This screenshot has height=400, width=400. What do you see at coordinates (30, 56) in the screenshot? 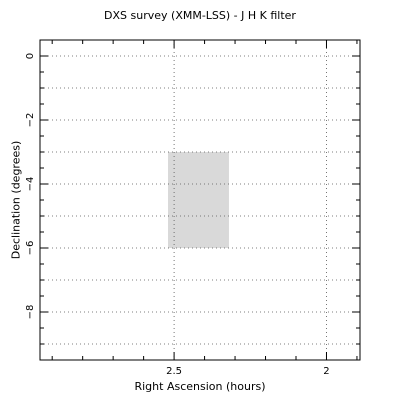
I see `y-tick-label: 0` at bounding box center [30, 56].